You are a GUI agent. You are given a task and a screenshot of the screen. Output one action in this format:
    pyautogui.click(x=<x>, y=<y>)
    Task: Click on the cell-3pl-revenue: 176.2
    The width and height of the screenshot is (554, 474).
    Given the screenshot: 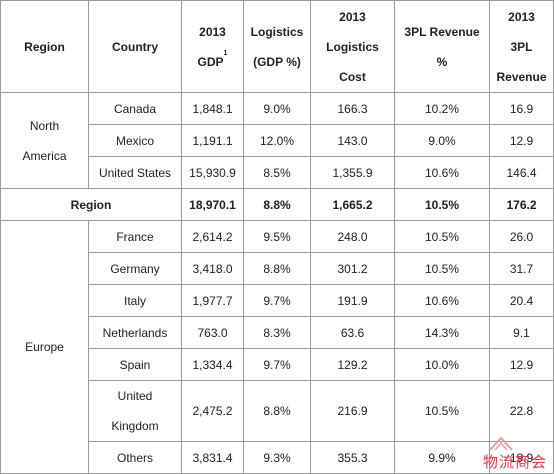 What is the action you would take?
    pyautogui.click(x=521, y=204)
    